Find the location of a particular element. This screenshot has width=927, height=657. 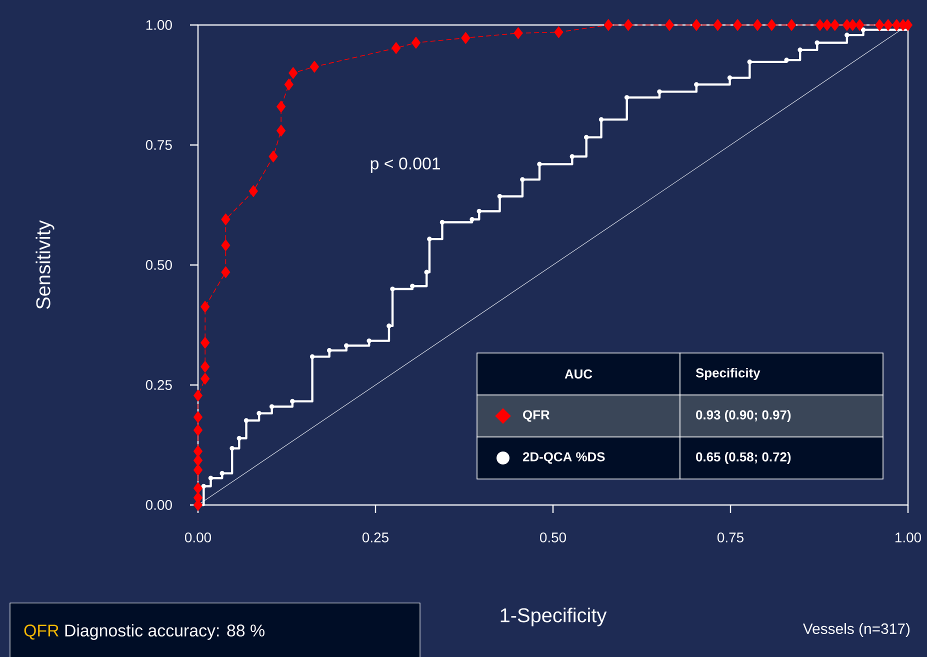

text: Vessels (n=317) is located at coordinates (856, 630).